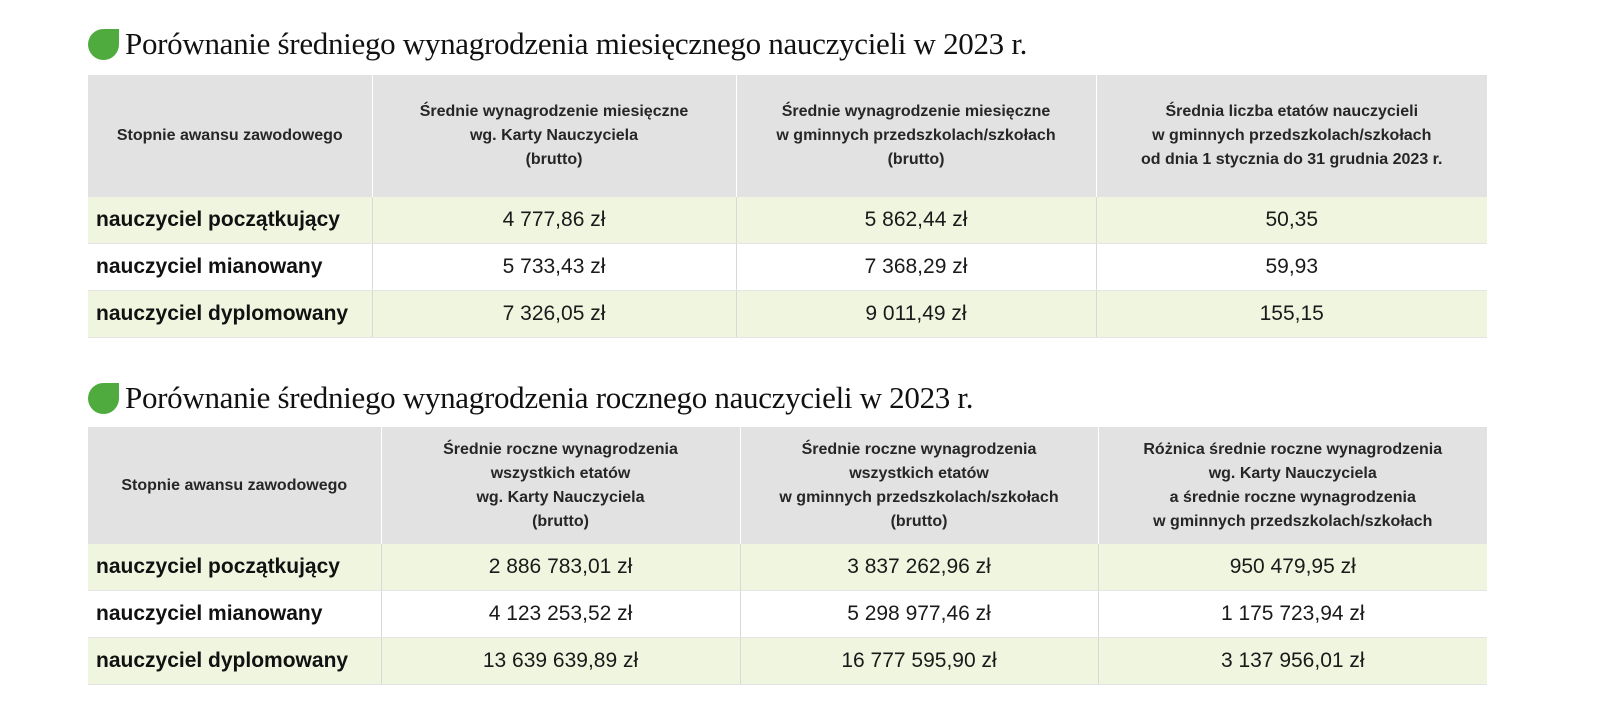 This screenshot has height=726, width=1600. I want to click on table-cell: 7 326,05 zł, so click(554, 314).